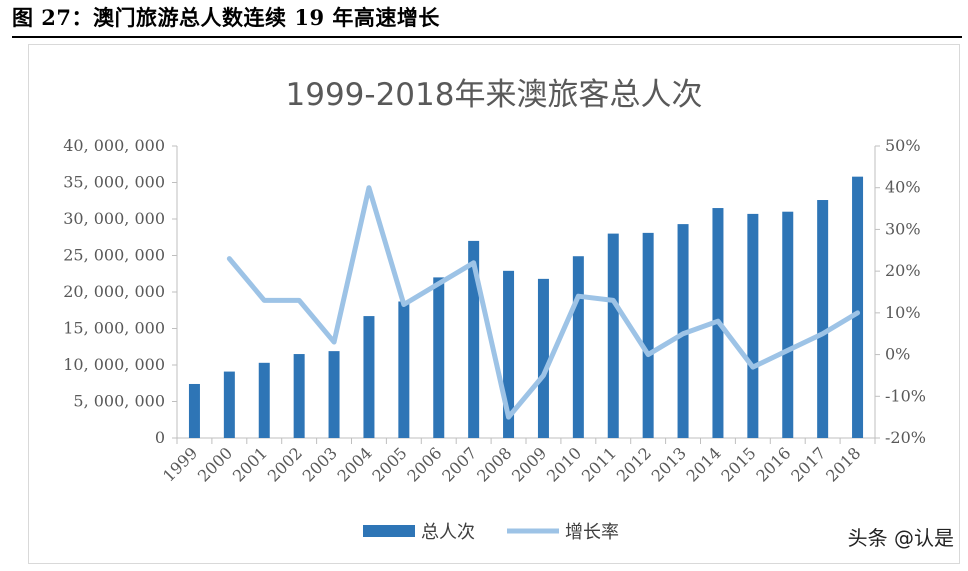  What do you see at coordinates (903, 228) in the screenshot?
I see `right-tick-label: 30%` at bounding box center [903, 228].